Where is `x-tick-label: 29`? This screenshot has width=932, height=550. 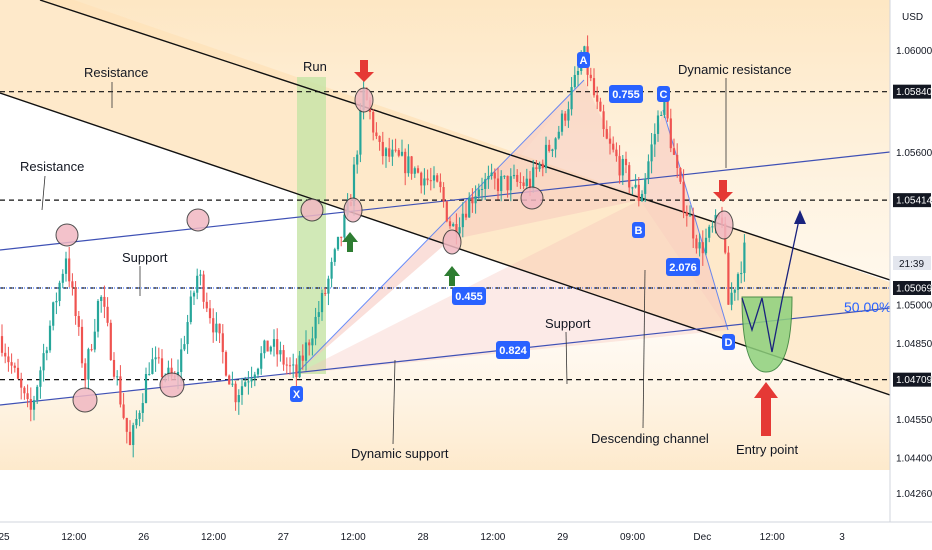 x-tick-label: 29 is located at coordinates (563, 537).